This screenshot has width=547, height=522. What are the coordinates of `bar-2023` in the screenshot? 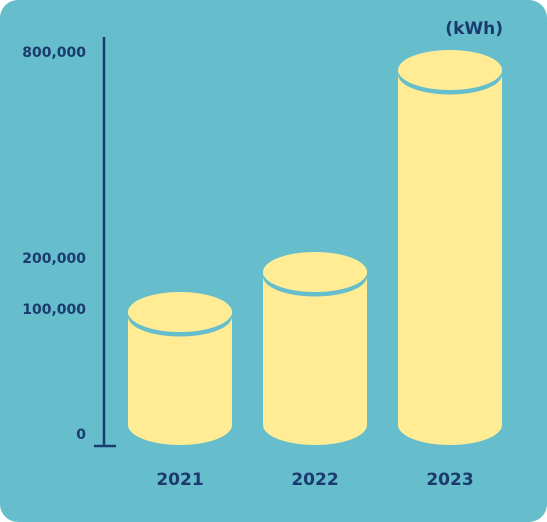 It's located at (450, 247).